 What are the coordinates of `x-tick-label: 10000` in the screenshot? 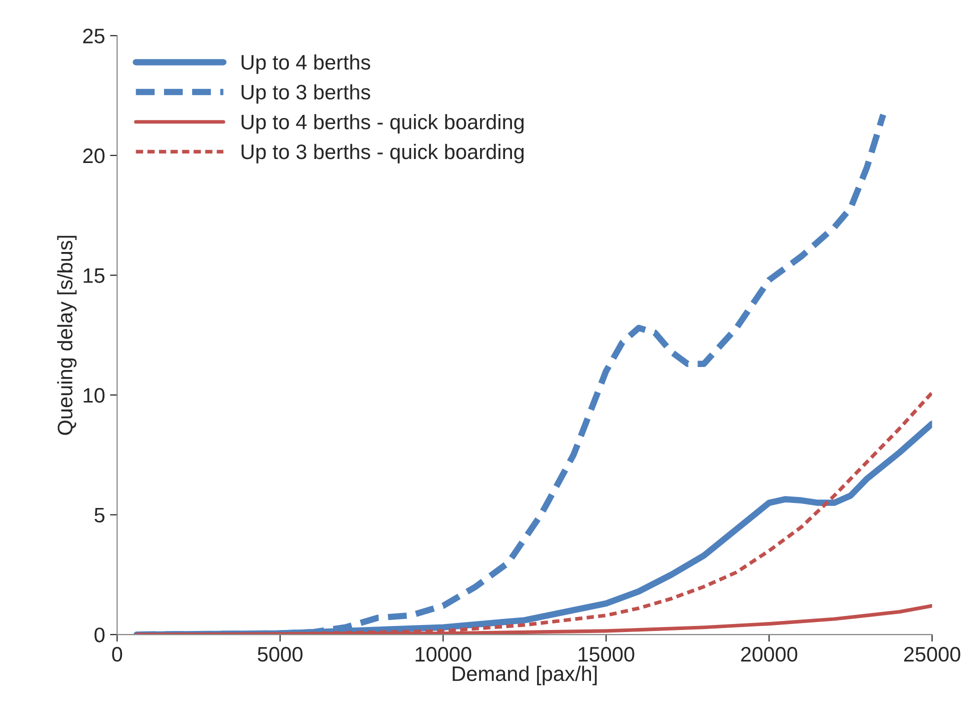 It's located at (444, 654).